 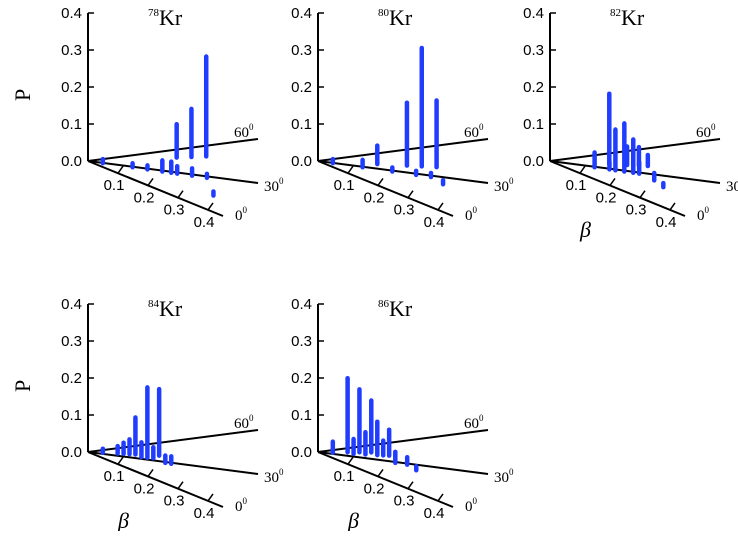 What do you see at coordinates (154, 304) in the screenshot?
I see `title-mass-number: 84` at bounding box center [154, 304].